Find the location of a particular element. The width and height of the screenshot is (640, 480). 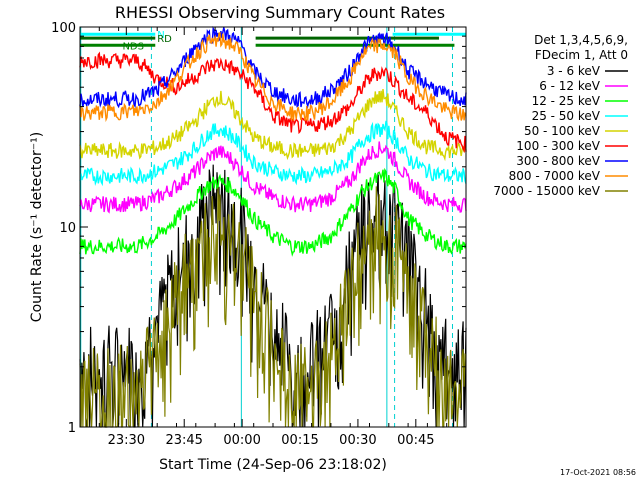

x-tick-label: 23:30 is located at coordinates (126, 440).